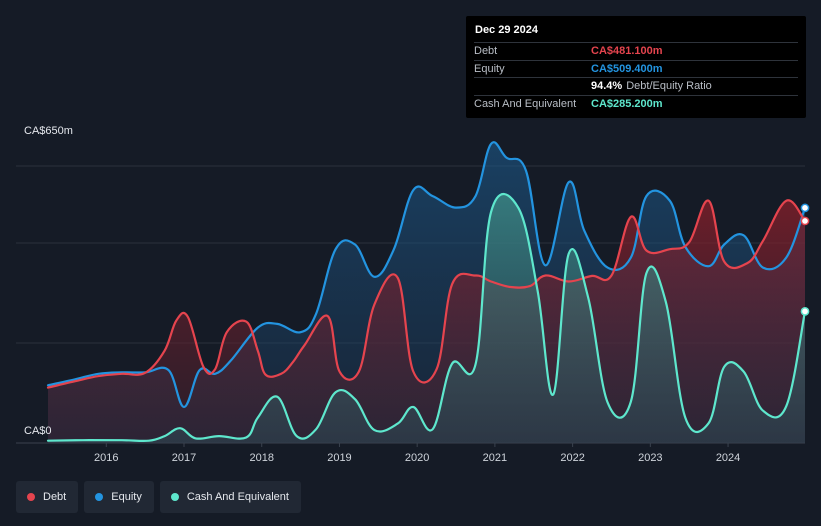  I want to click on series-endpoints, so click(805, 259).